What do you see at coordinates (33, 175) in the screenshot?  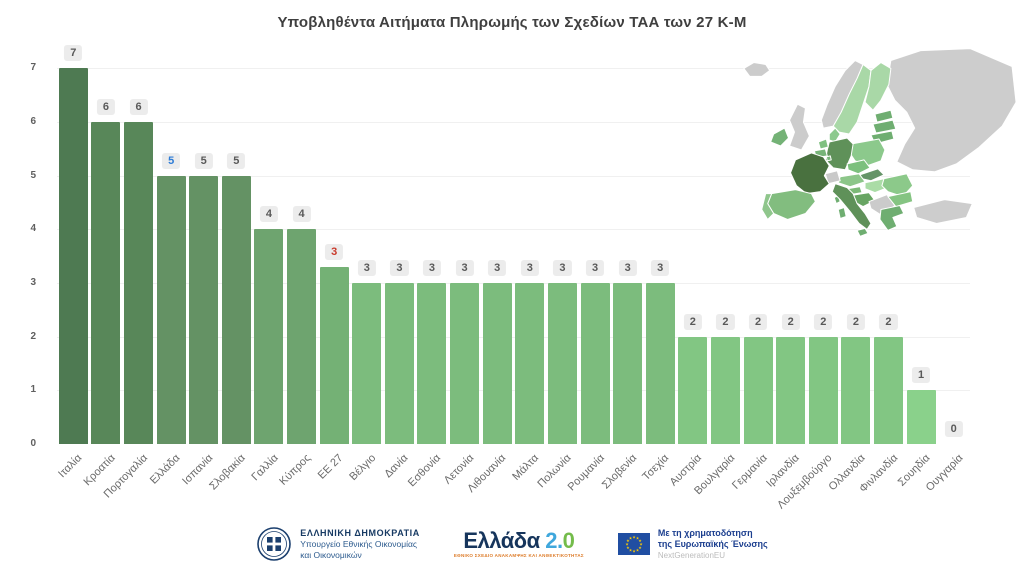 I see `y-axis-tick-label: 5` at bounding box center [33, 175].